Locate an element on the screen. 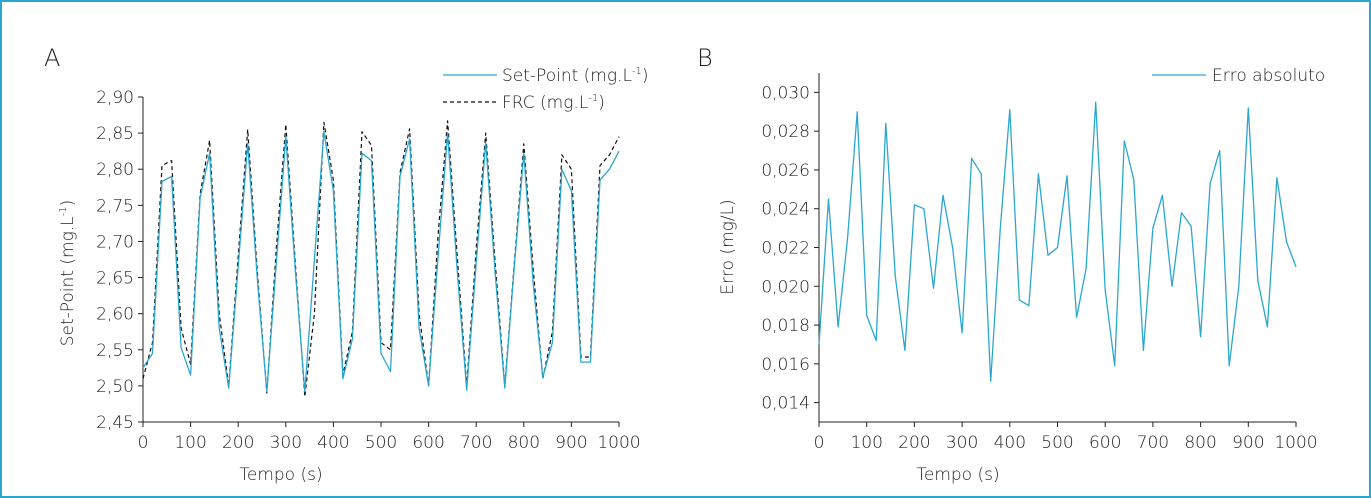  y-tick-label-b: 0,026 is located at coordinates (785, 171).